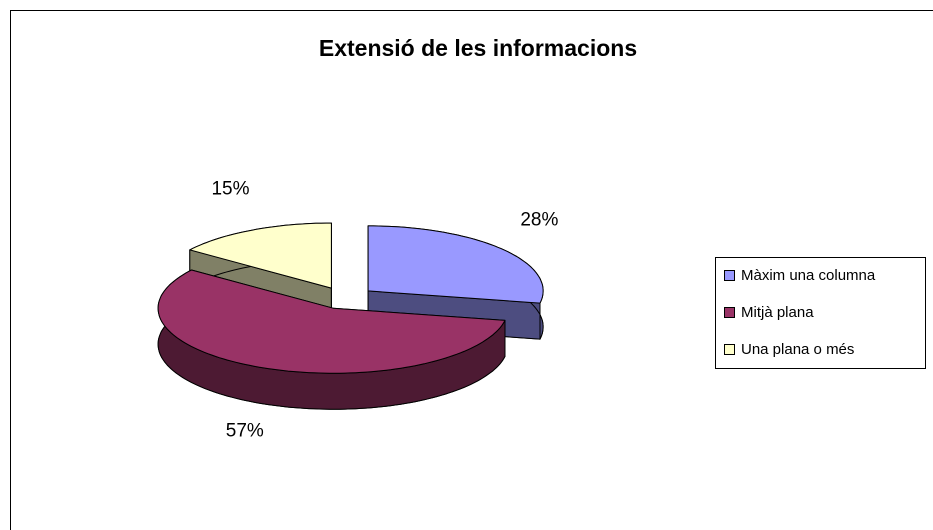  I want to click on legend-label: Mitjà plana, so click(777, 312).